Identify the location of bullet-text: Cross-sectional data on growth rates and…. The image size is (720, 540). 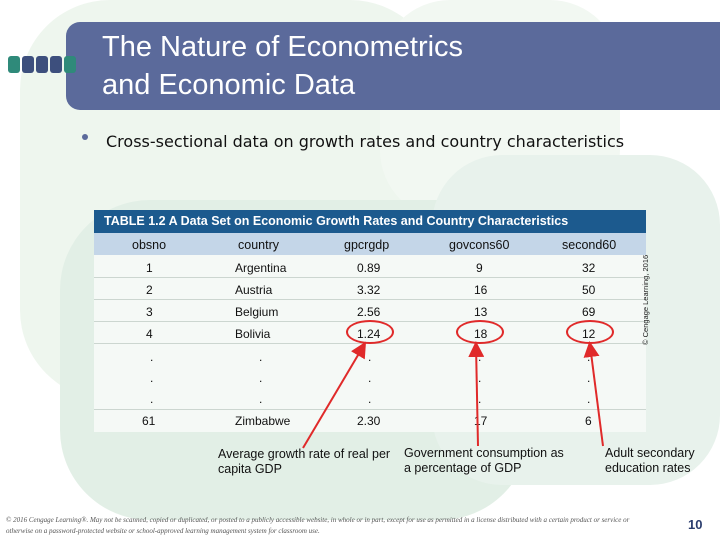
(365, 141).